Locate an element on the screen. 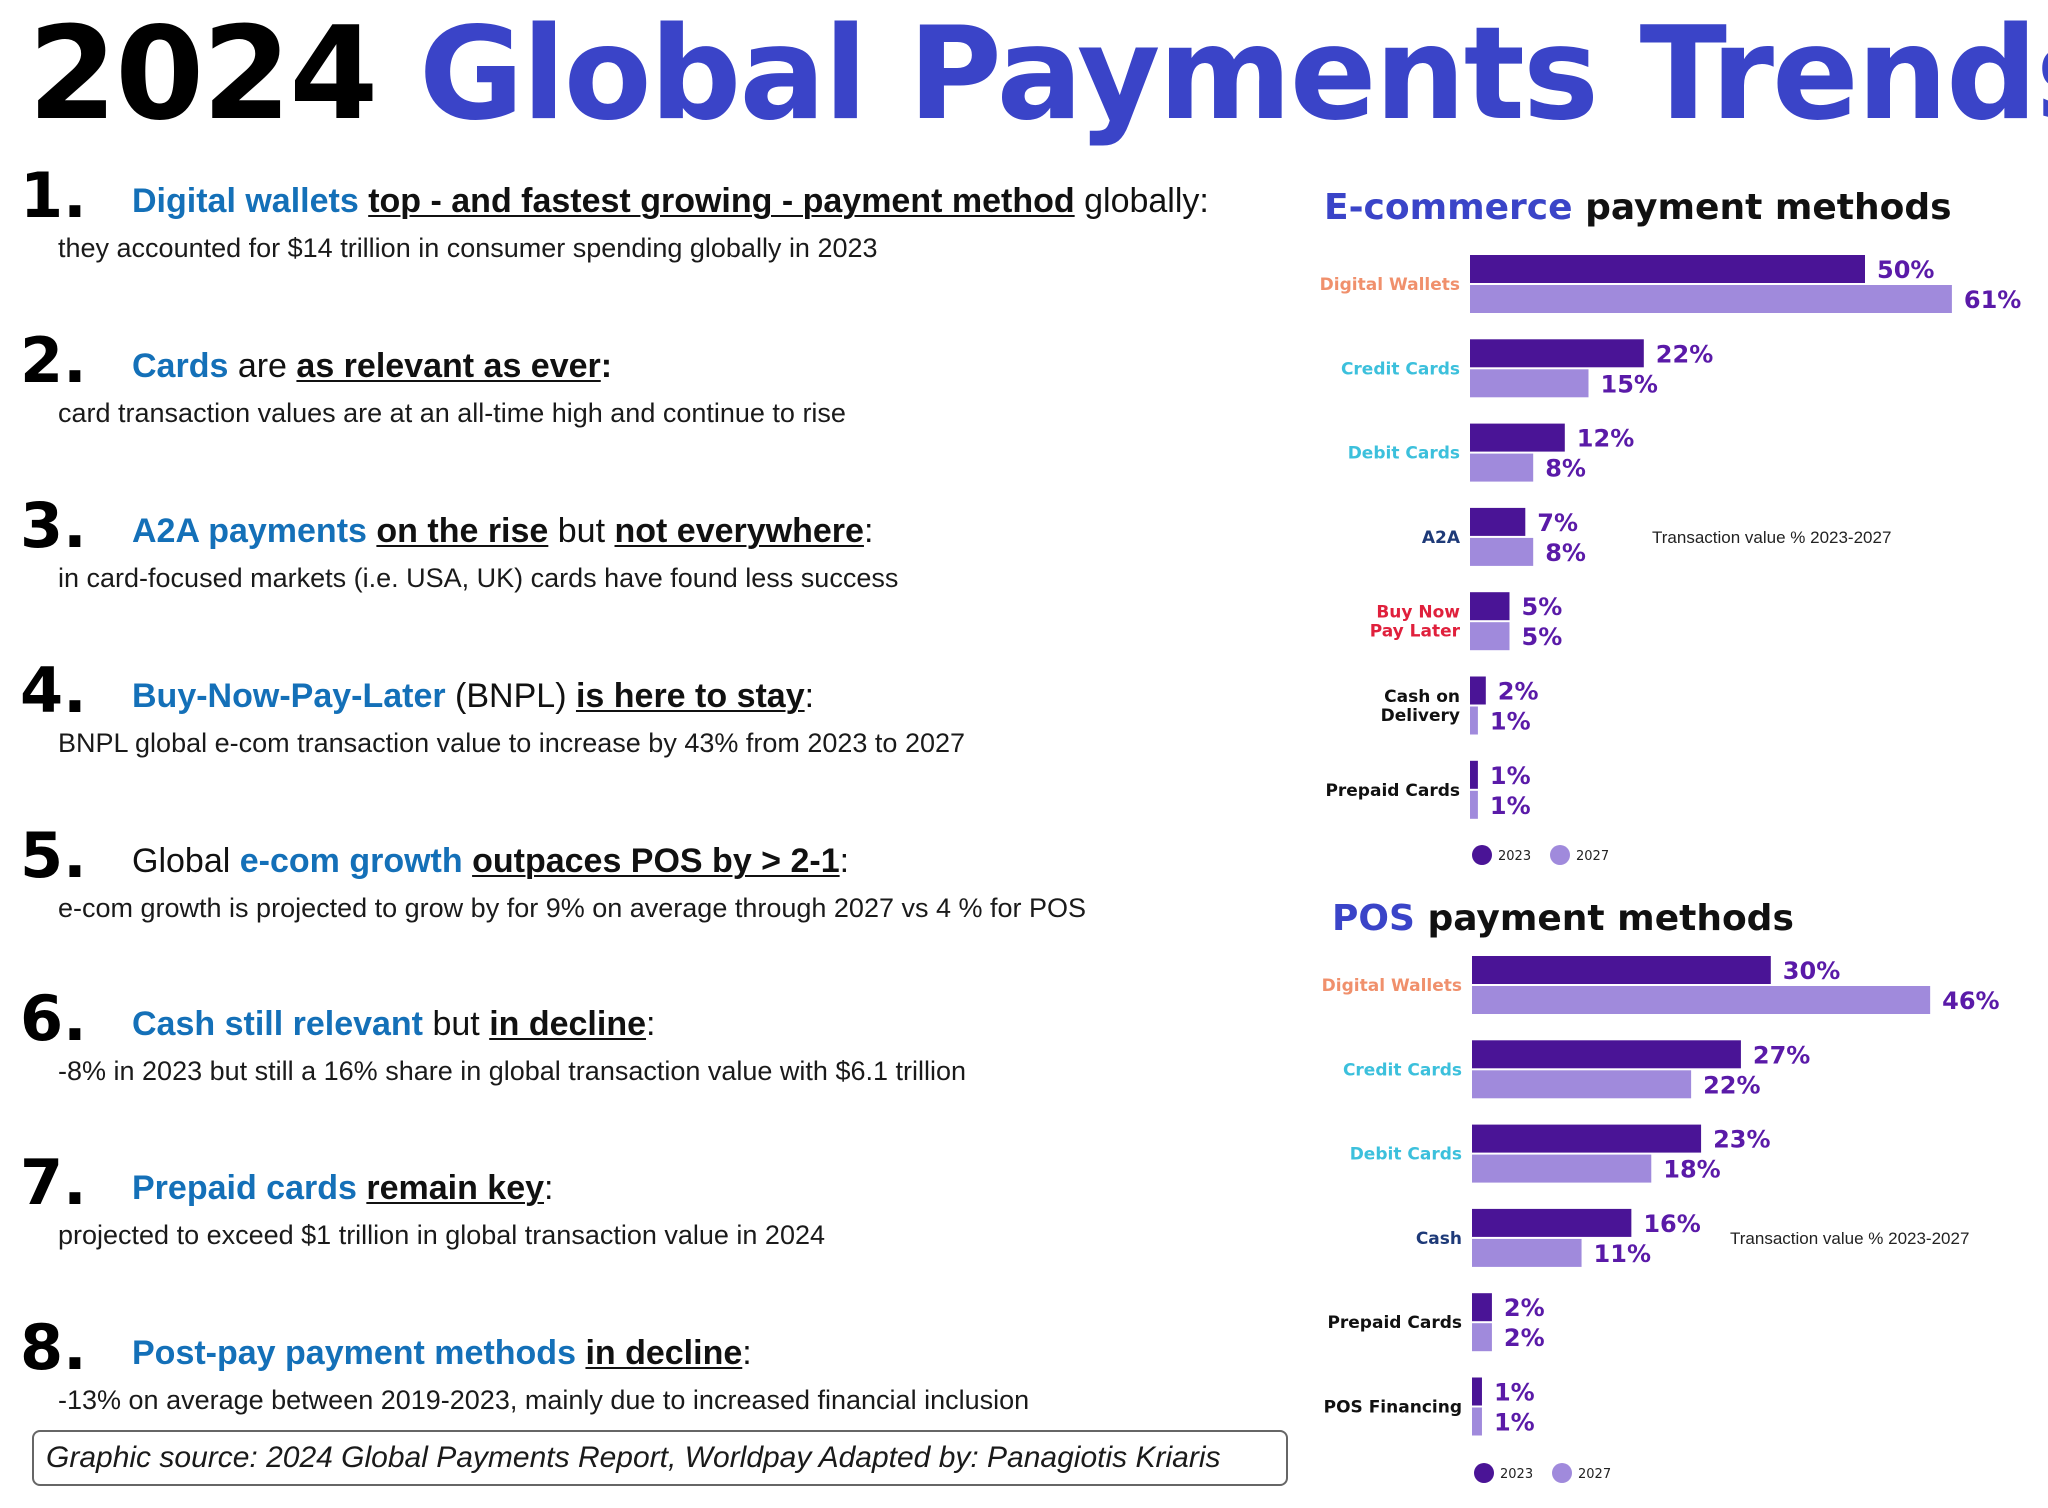 Image resolution: width=2048 pixels, height=1508 pixels. trend-number: 7. is located at coordinates (53, 1182).